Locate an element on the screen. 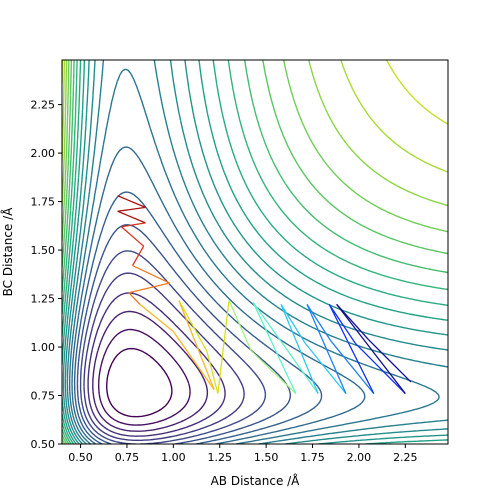 This screenshot has width=492, height=500. x-tick-label: 1.00 is located at coordinates (173, 457).